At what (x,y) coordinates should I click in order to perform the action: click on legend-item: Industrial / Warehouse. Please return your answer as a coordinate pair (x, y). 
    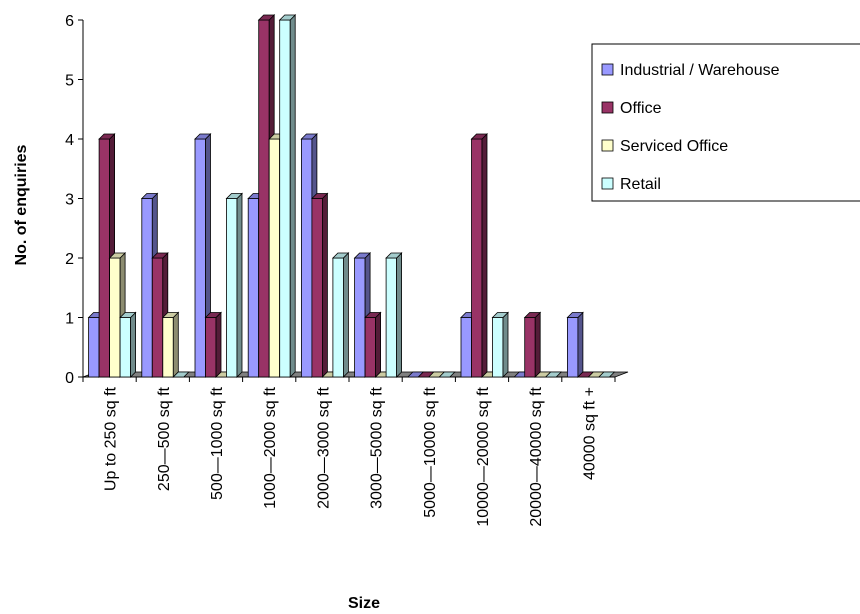
    Looking at the image, I should click on (690, 70).